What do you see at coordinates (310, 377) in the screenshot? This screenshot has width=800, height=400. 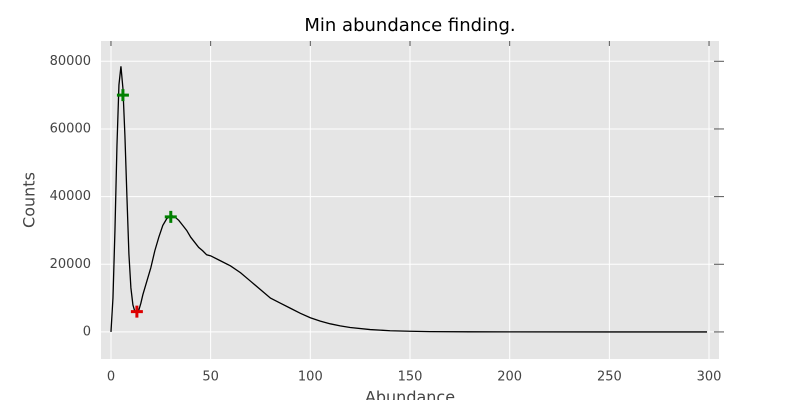 I see `x-tick-label: 100` at bounding box center [310, 377].